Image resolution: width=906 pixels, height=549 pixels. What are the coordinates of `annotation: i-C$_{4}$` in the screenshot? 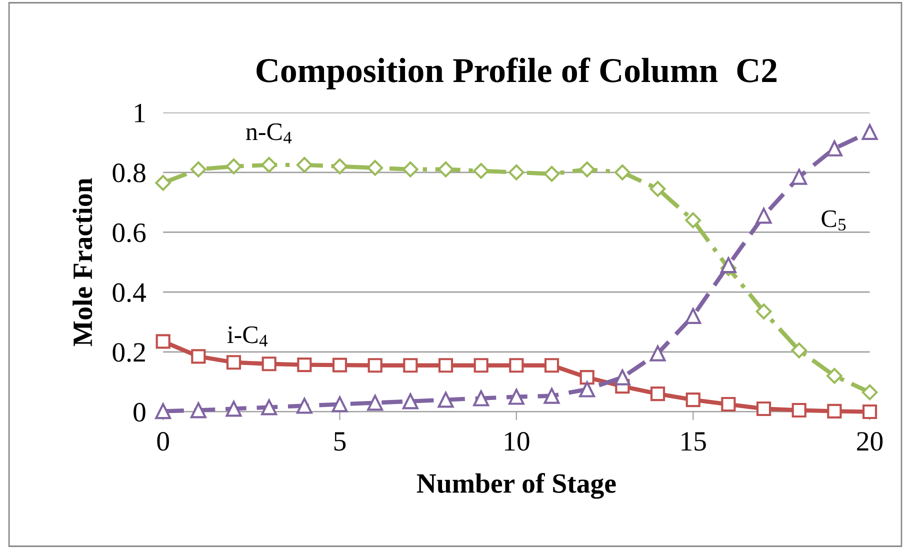 It's located at (247, 336).